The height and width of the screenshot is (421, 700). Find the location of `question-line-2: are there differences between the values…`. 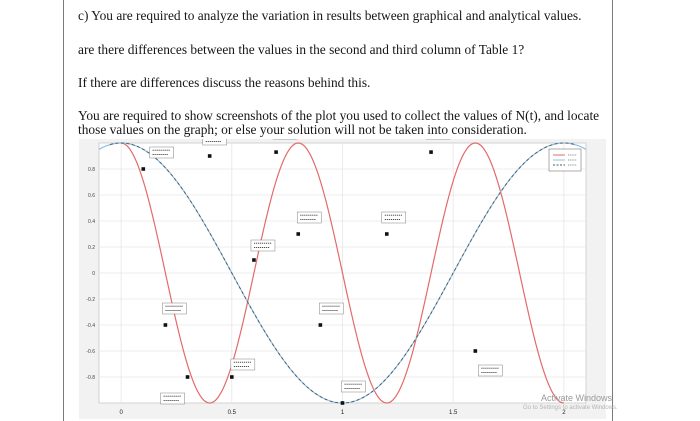

question-line-2: are there differences between the values… is located at coordinates (301, 49).